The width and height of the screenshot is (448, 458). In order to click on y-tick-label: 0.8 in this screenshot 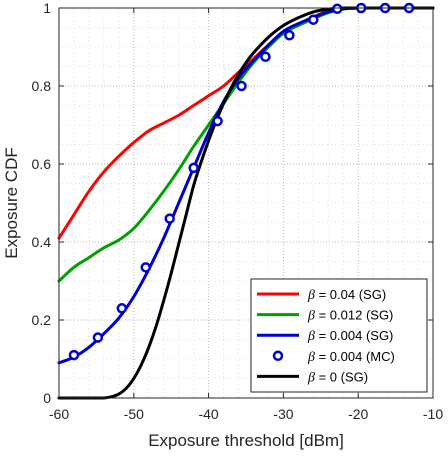, I will do `click(42, 86)`.